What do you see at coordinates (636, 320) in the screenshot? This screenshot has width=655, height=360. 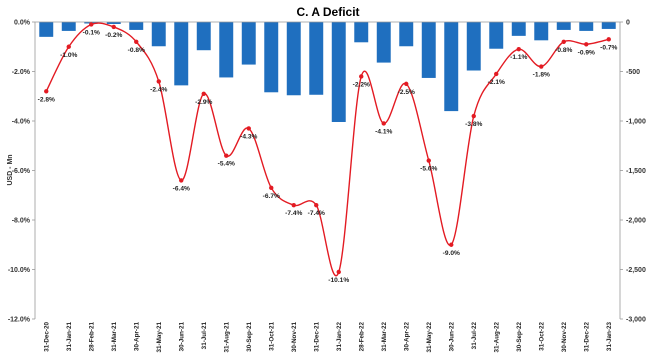 I see `right-tick-label: -3,000` at bounding box center [636, 320].